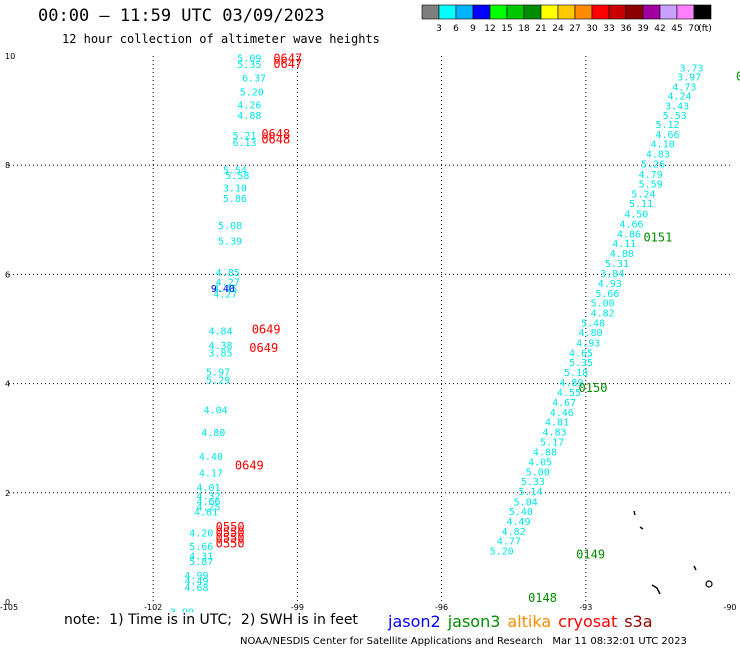  What do you see at coordinates (208, 488) in the screenshot?
I see `wave-height-label: 4.01` at bounding box center [208, 488].